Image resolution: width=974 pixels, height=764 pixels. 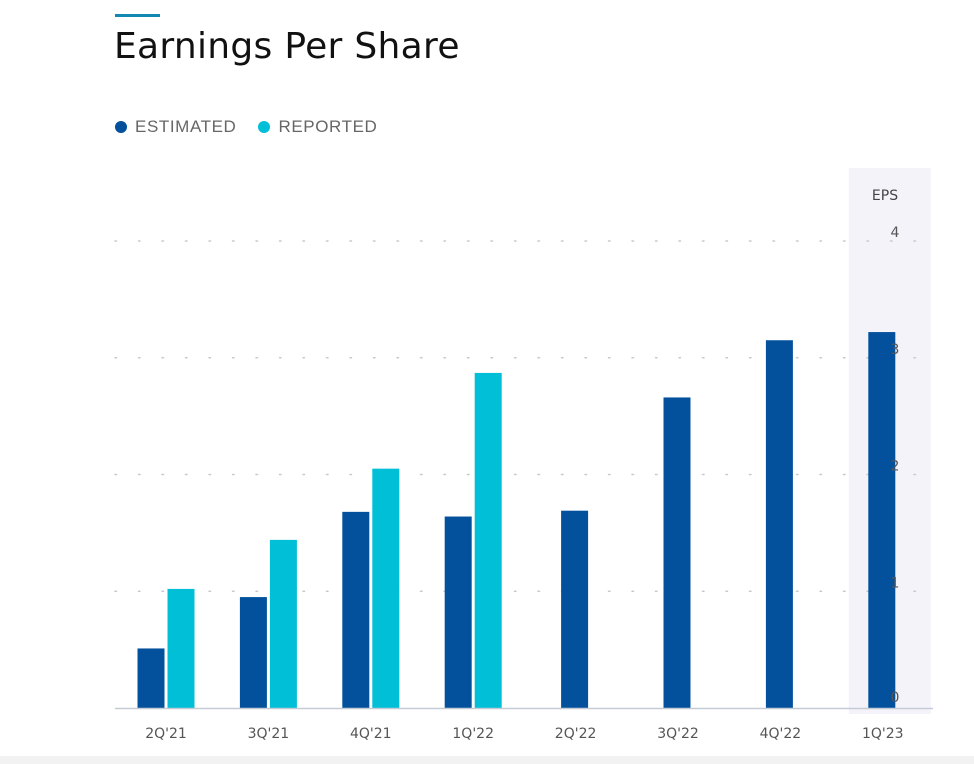 What do you see at coordinates (678, 734) in the screenshot?
I see `x-tick-label: 3Q'22` at bounding box center [678, 734].